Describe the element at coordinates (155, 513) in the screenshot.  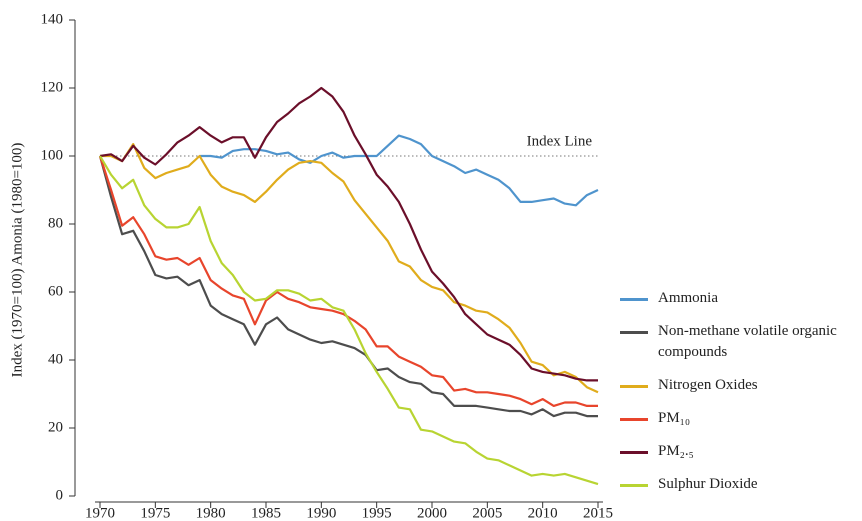
I see `x-tick-label: 1975` at that location.